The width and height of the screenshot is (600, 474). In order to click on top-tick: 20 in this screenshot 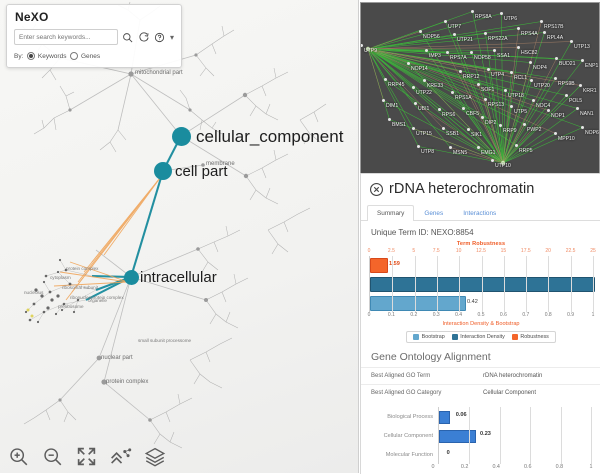, I will do `click(548, 251)`.